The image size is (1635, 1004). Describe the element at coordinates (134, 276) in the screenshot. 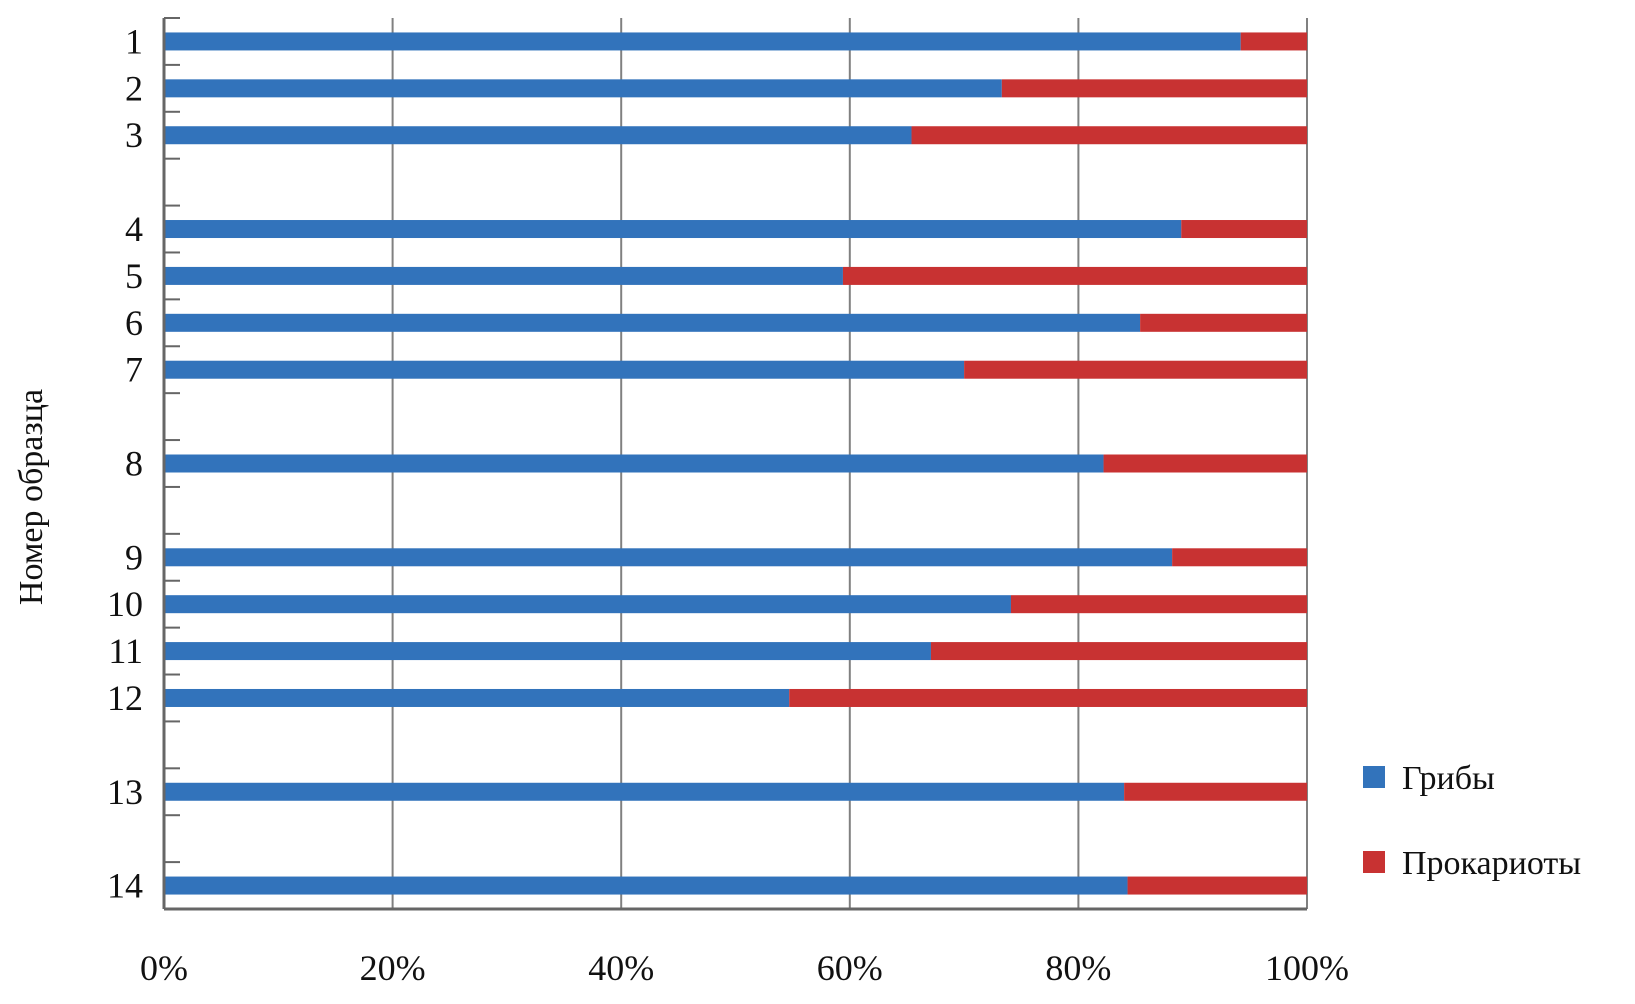

I see `y-tick-label: 5` at that location.